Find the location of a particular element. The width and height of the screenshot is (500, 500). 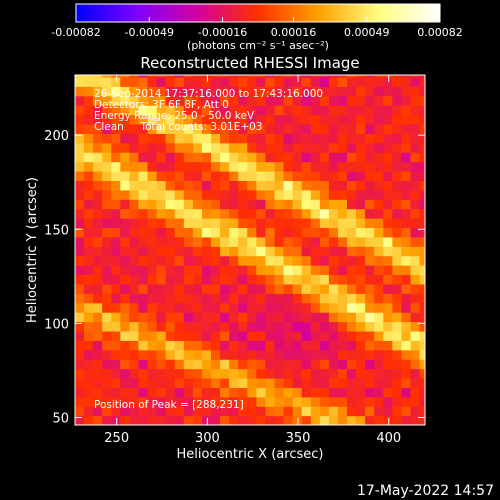

colorbar-tick-label: -0.00049 is located at coordinates (149, 32).